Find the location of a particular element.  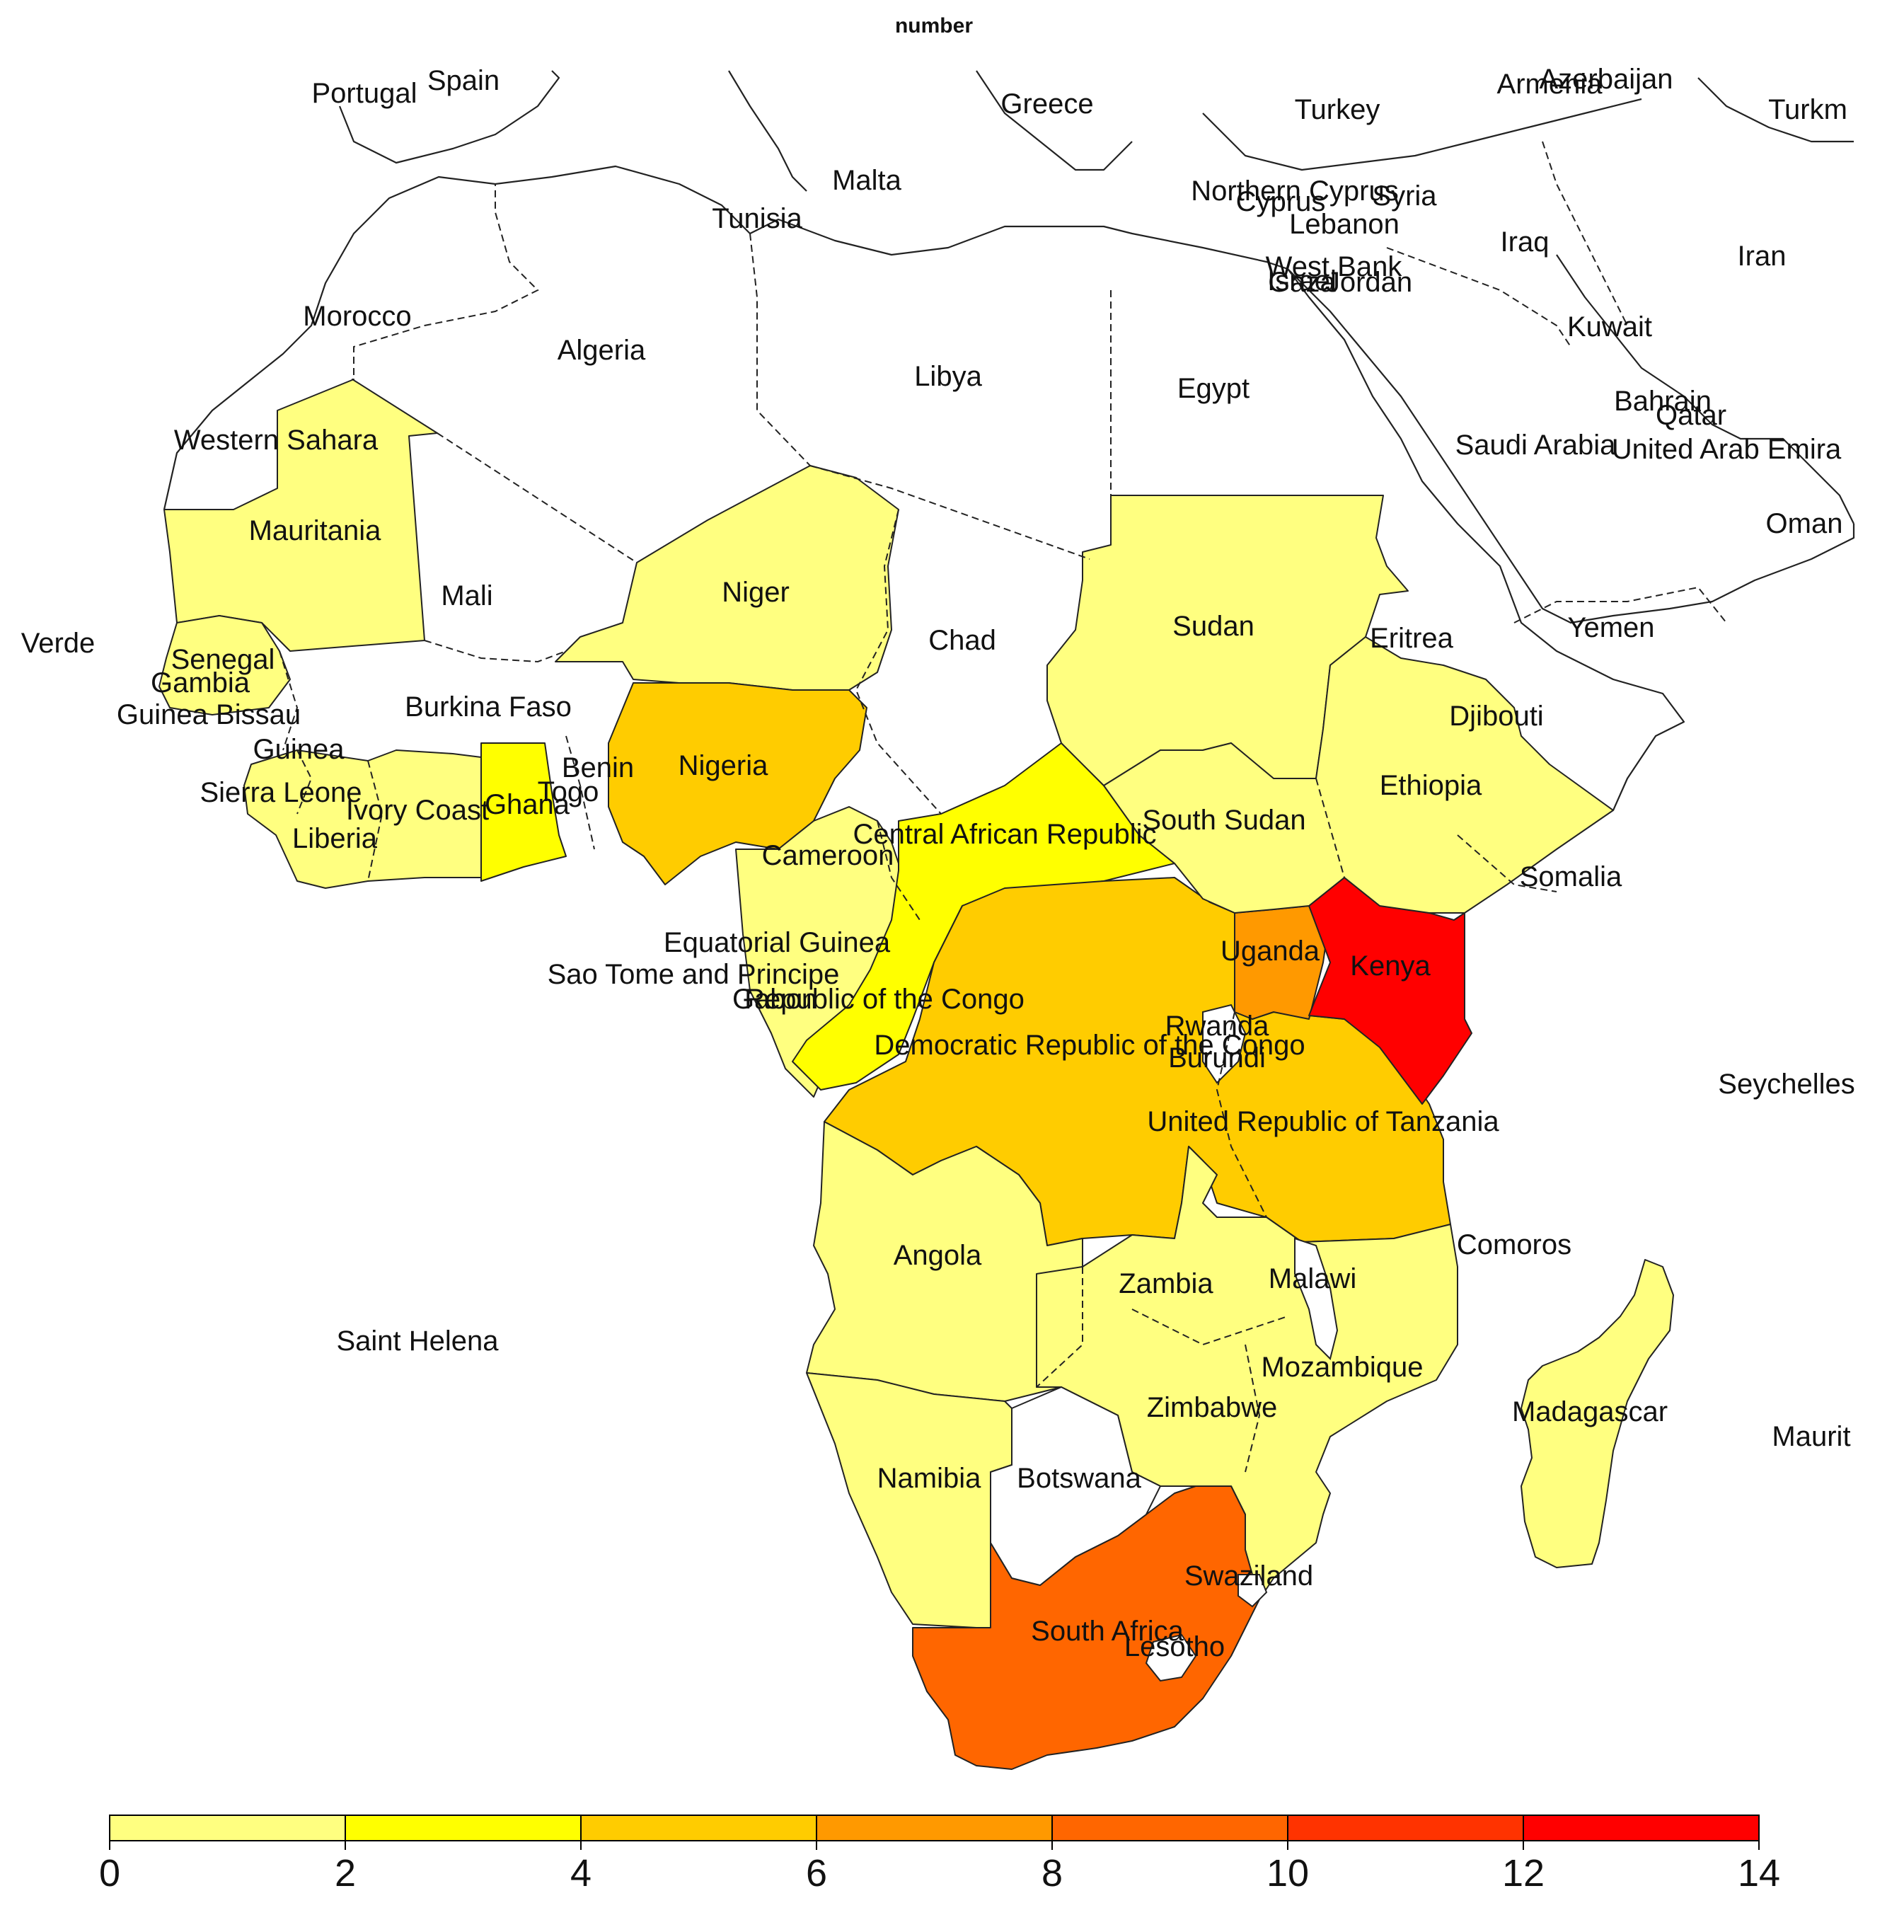

border-algeria-libya is located at coordinates (780, 350).